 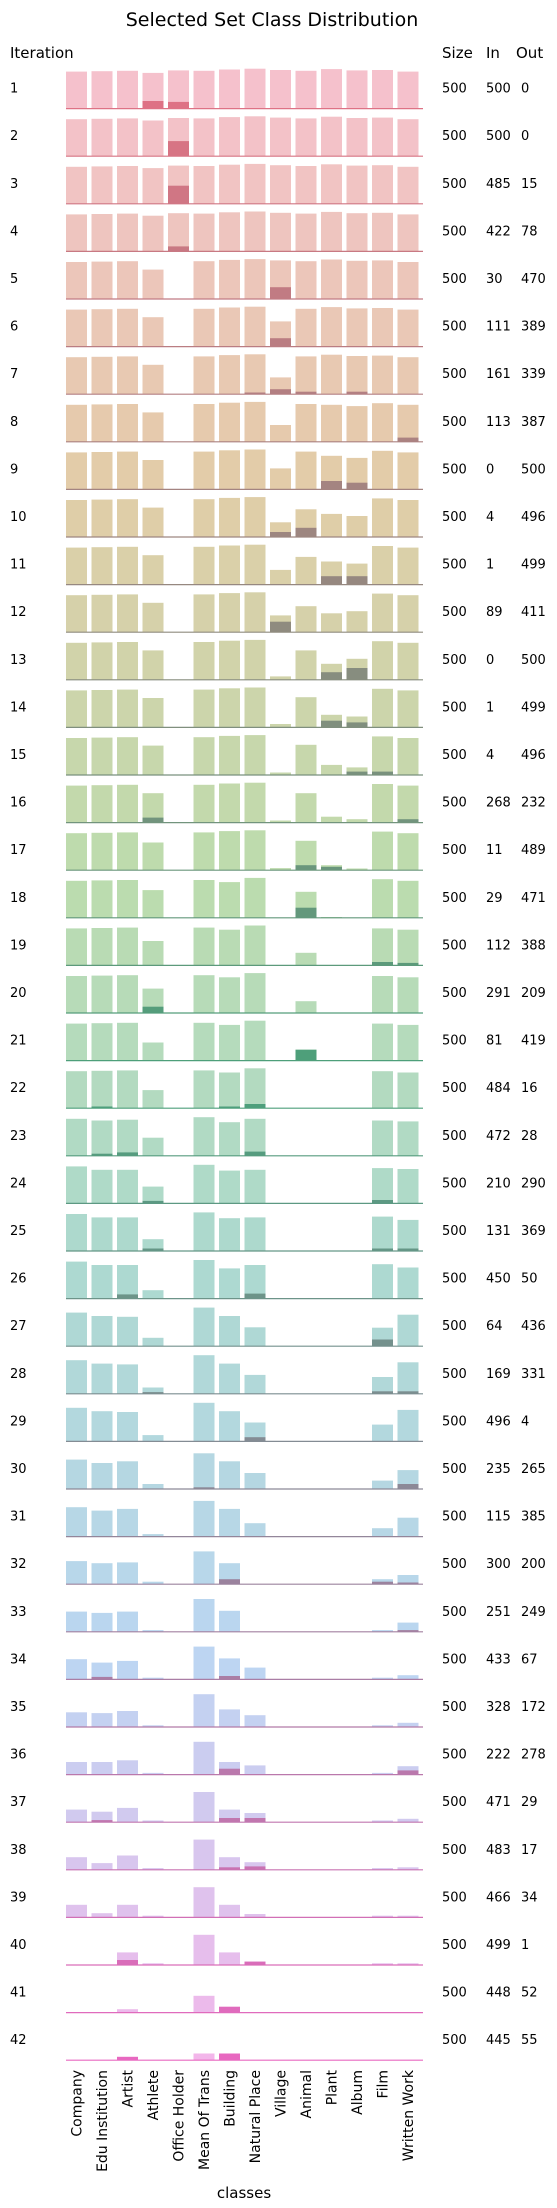 I want to click on out-value: 411, so click(x=533, y=612).